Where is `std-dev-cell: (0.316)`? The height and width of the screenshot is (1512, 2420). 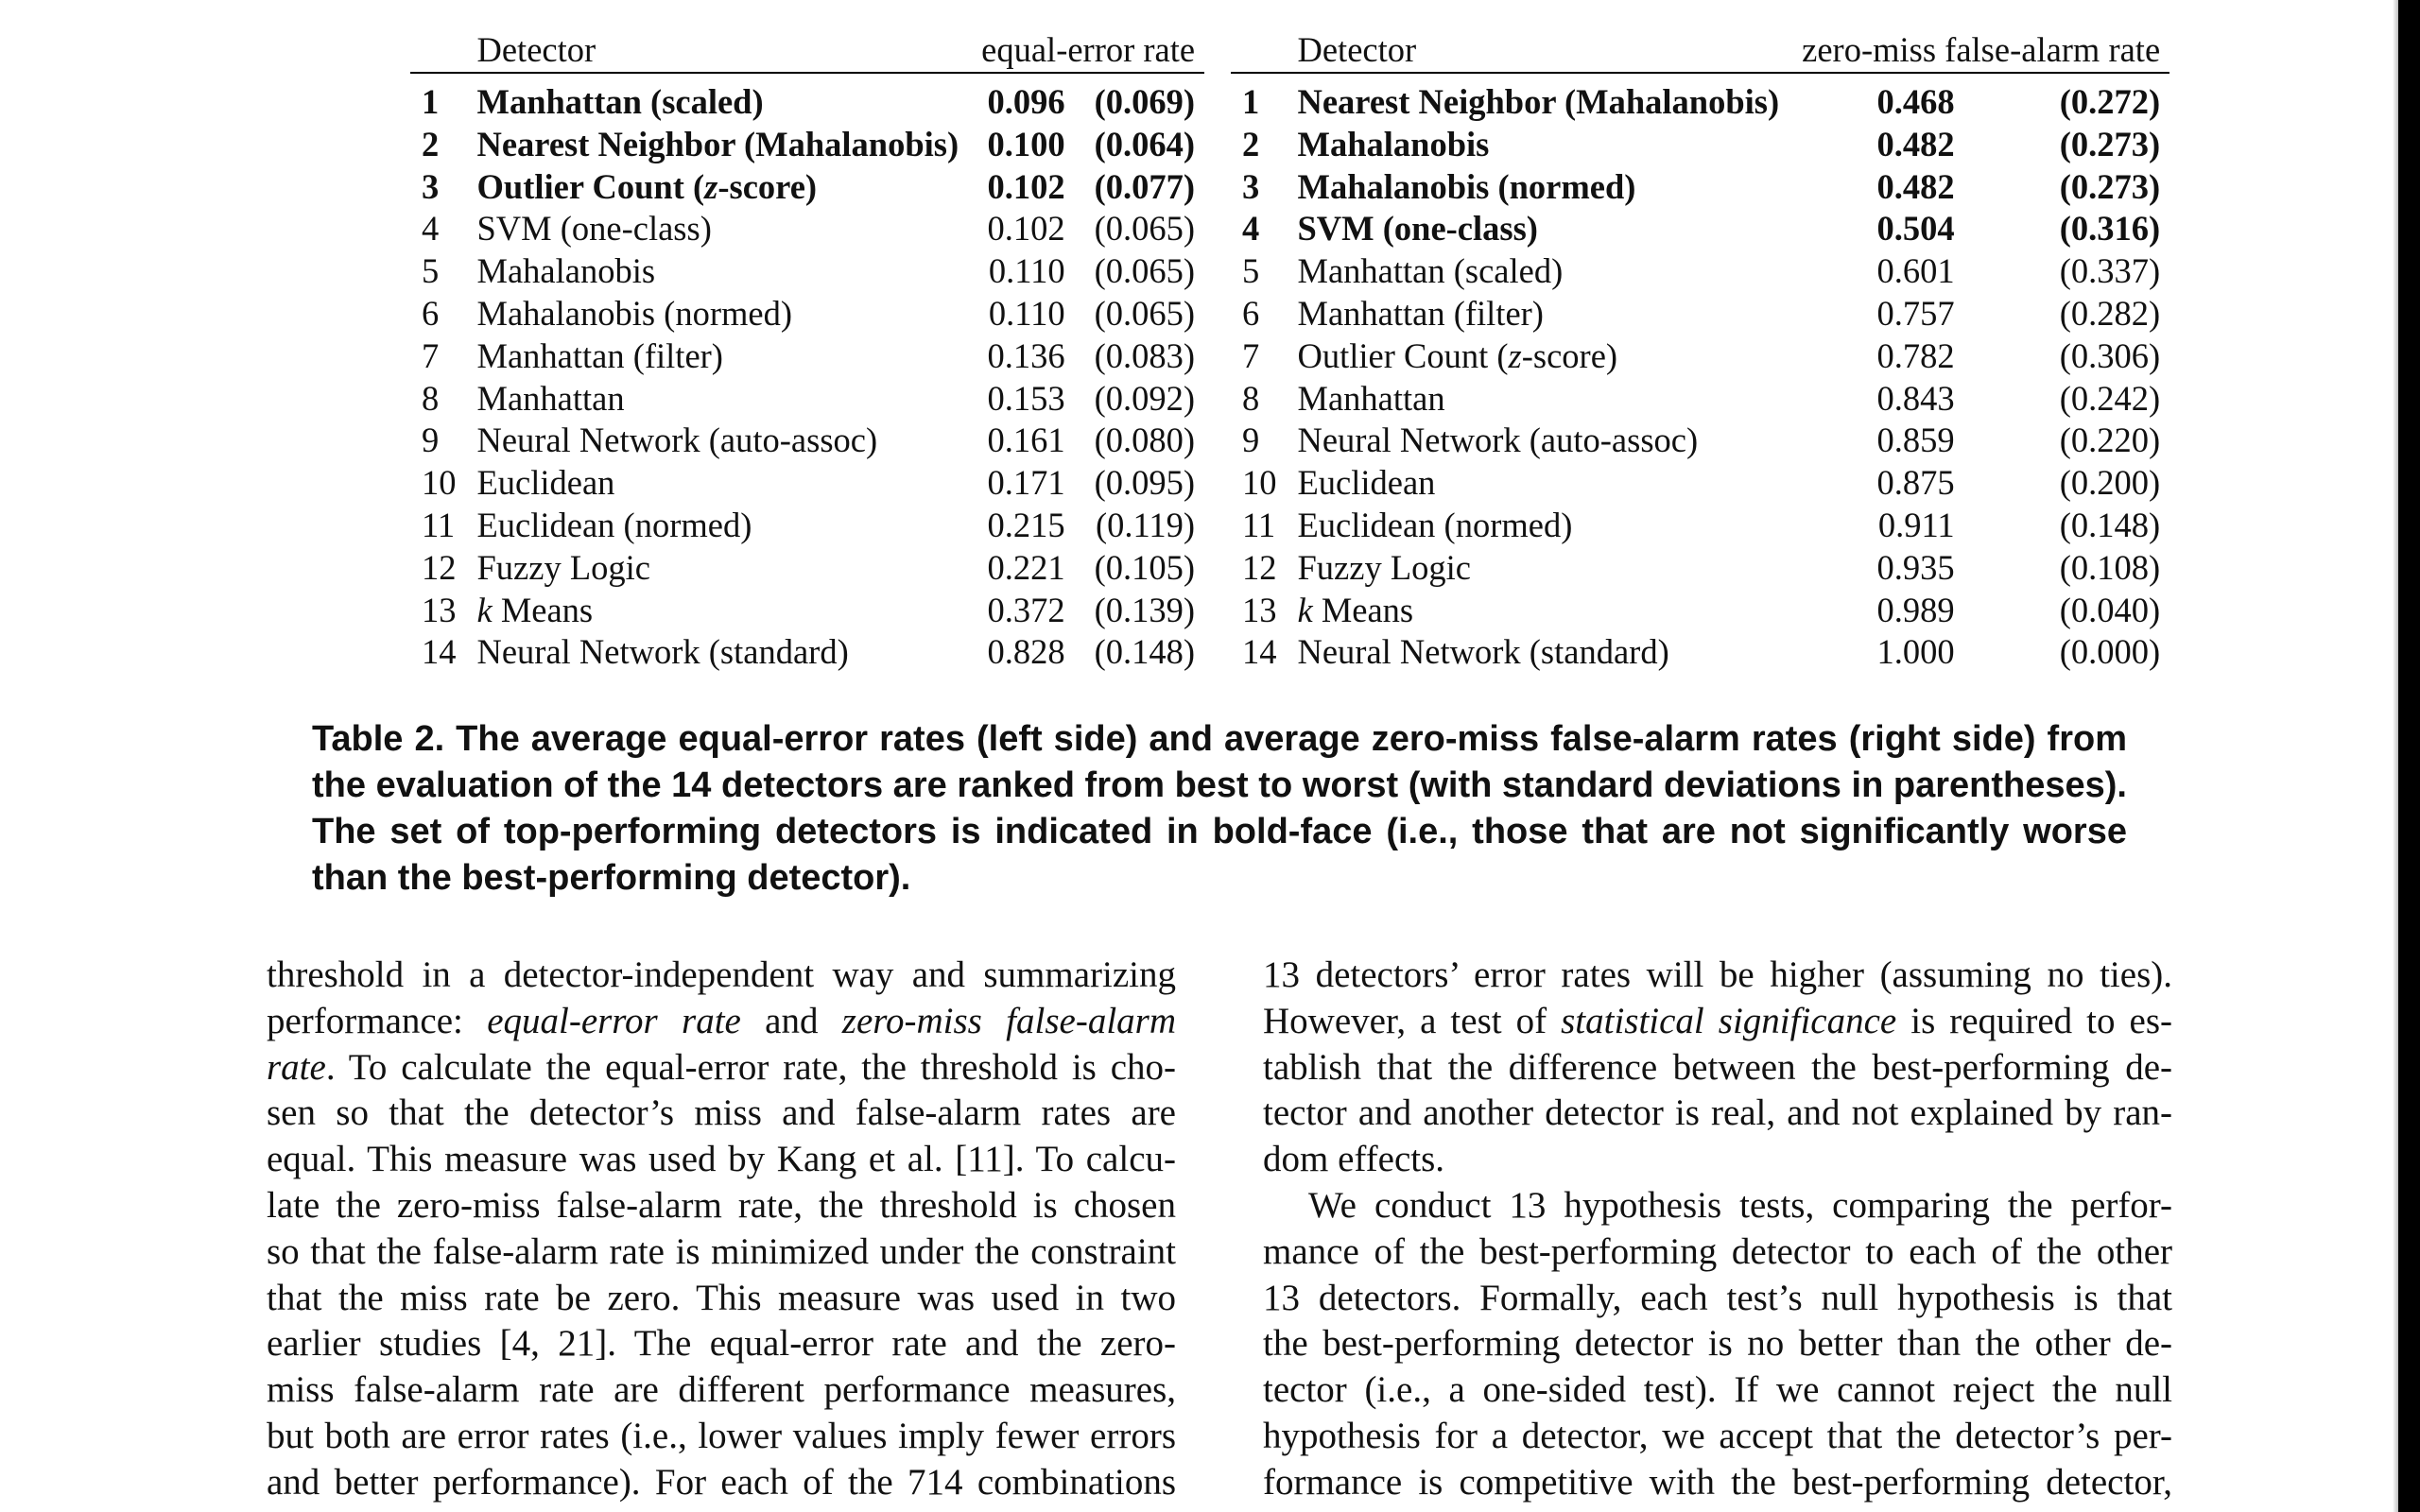 std-dev-cell: (0.316) is located at coordinates (2110, 229).